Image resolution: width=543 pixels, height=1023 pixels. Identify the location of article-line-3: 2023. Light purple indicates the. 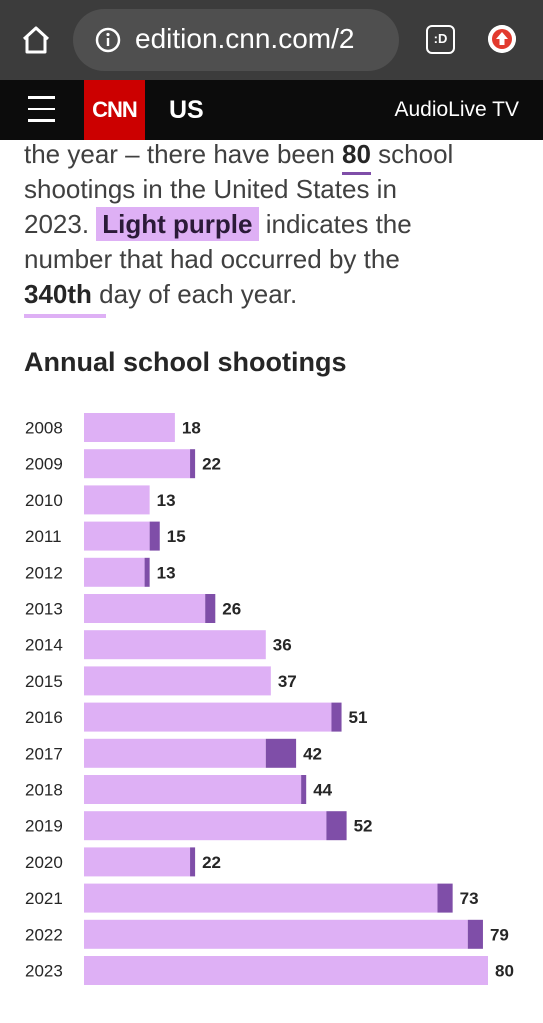
(218, 224).